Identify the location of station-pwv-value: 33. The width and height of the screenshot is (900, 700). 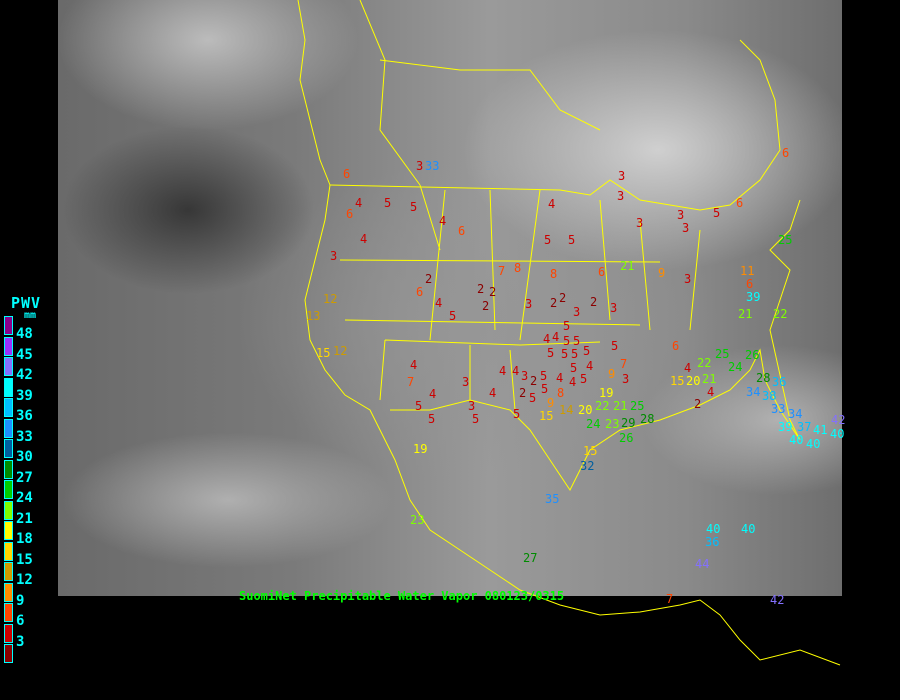
(778, 409).